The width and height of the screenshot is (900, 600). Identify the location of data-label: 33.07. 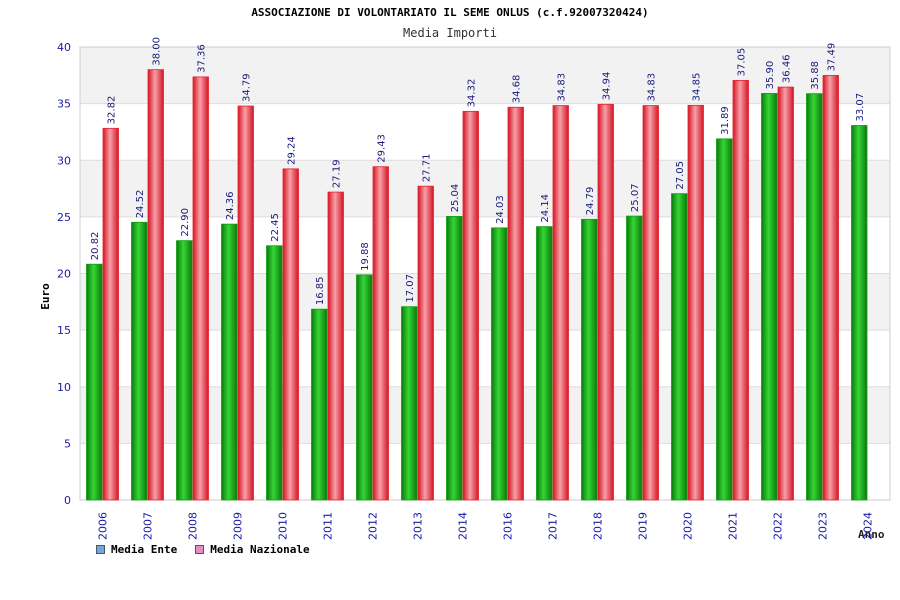
(860, 107).